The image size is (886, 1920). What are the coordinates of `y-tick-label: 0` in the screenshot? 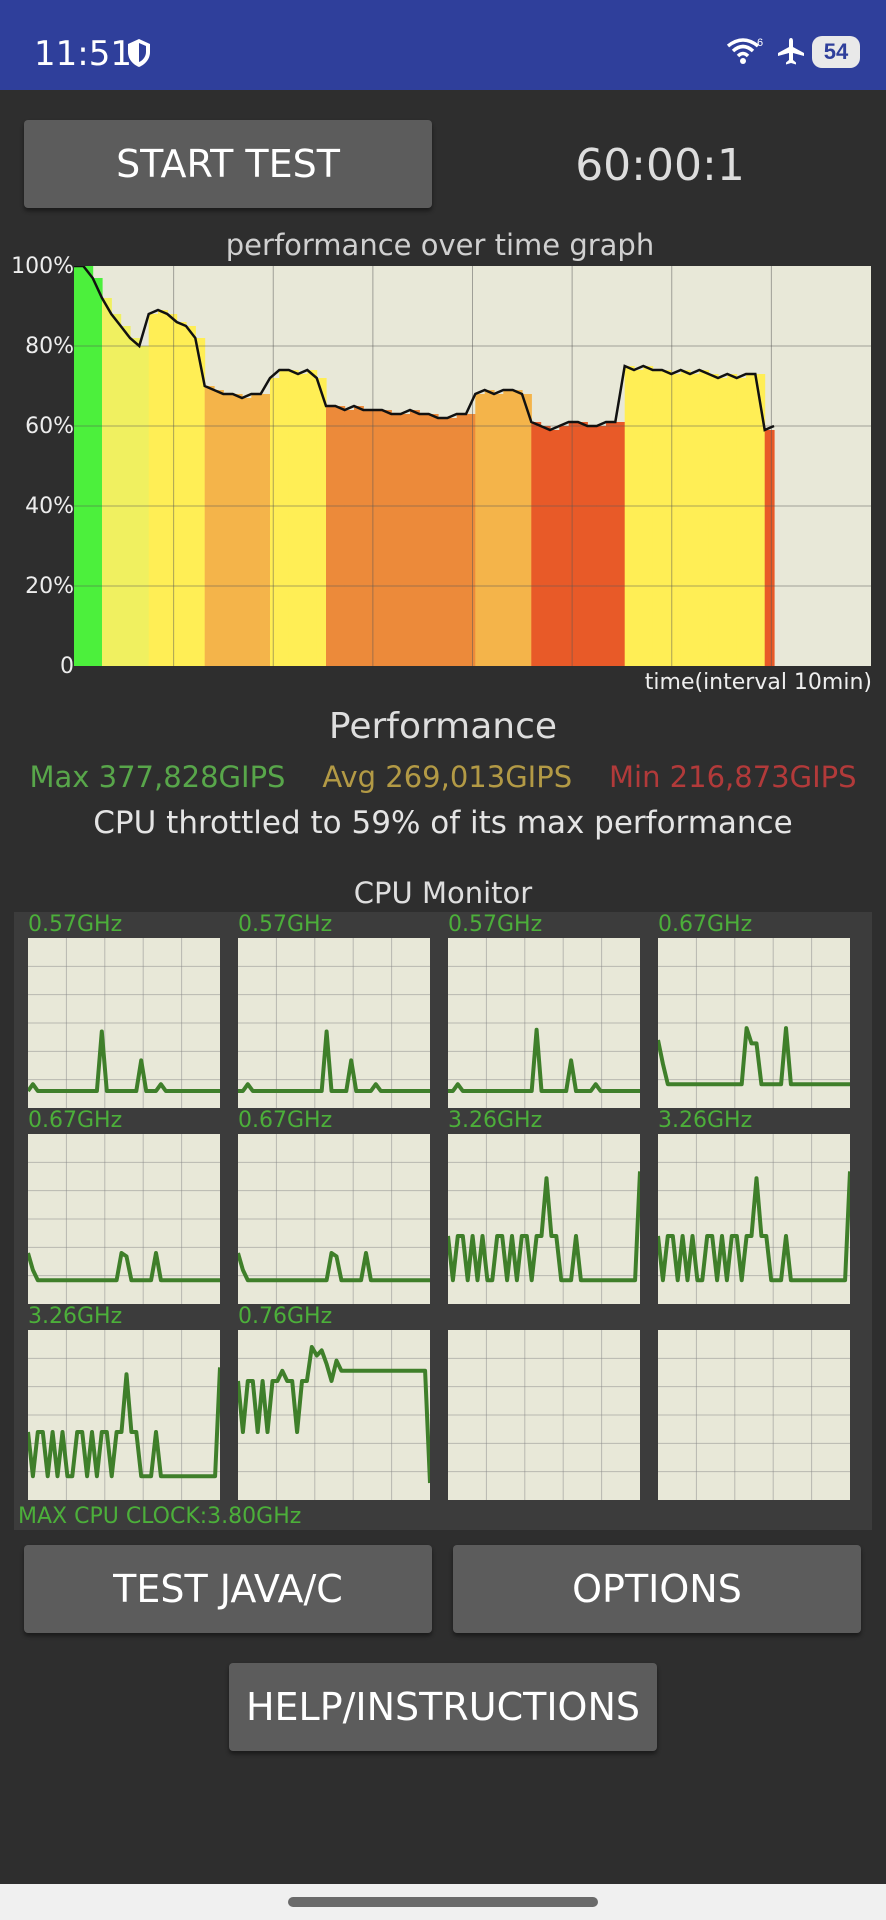 It's located at (67, 666).